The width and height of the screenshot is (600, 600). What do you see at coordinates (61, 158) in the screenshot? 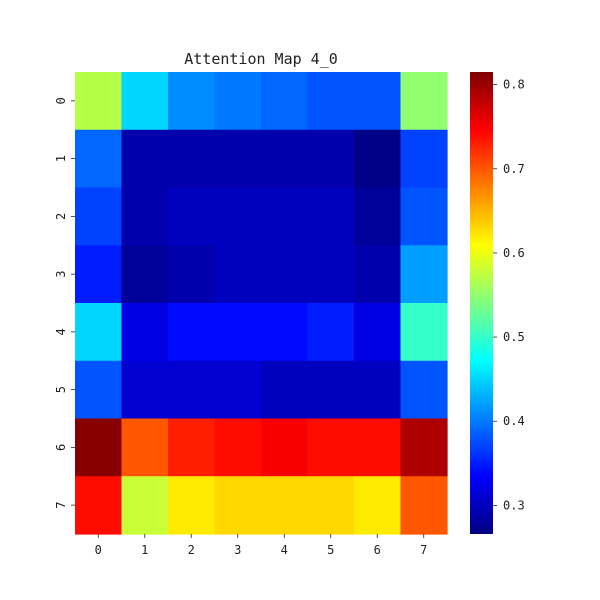
I see `y-tick-label: 1` at bounding box center [61, 158].